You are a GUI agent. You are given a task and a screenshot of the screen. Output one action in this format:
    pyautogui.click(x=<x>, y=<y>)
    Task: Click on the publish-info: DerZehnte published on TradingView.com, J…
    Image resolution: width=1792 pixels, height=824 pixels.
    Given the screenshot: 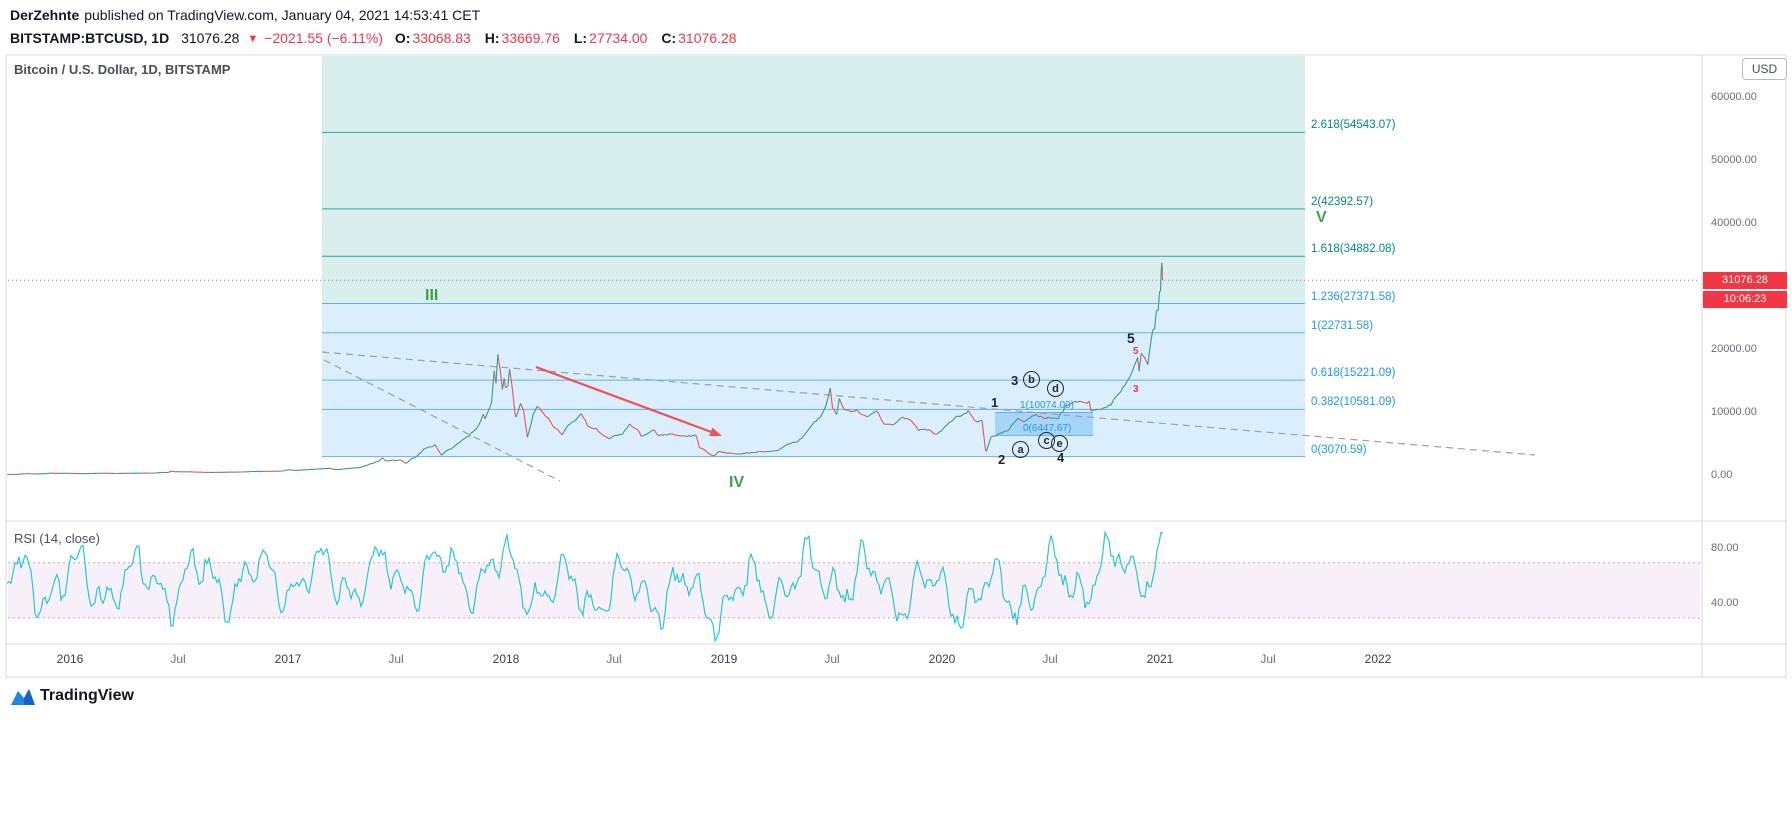 What is the action you would take?
    pyautogui.click(x=245, y=15)
    